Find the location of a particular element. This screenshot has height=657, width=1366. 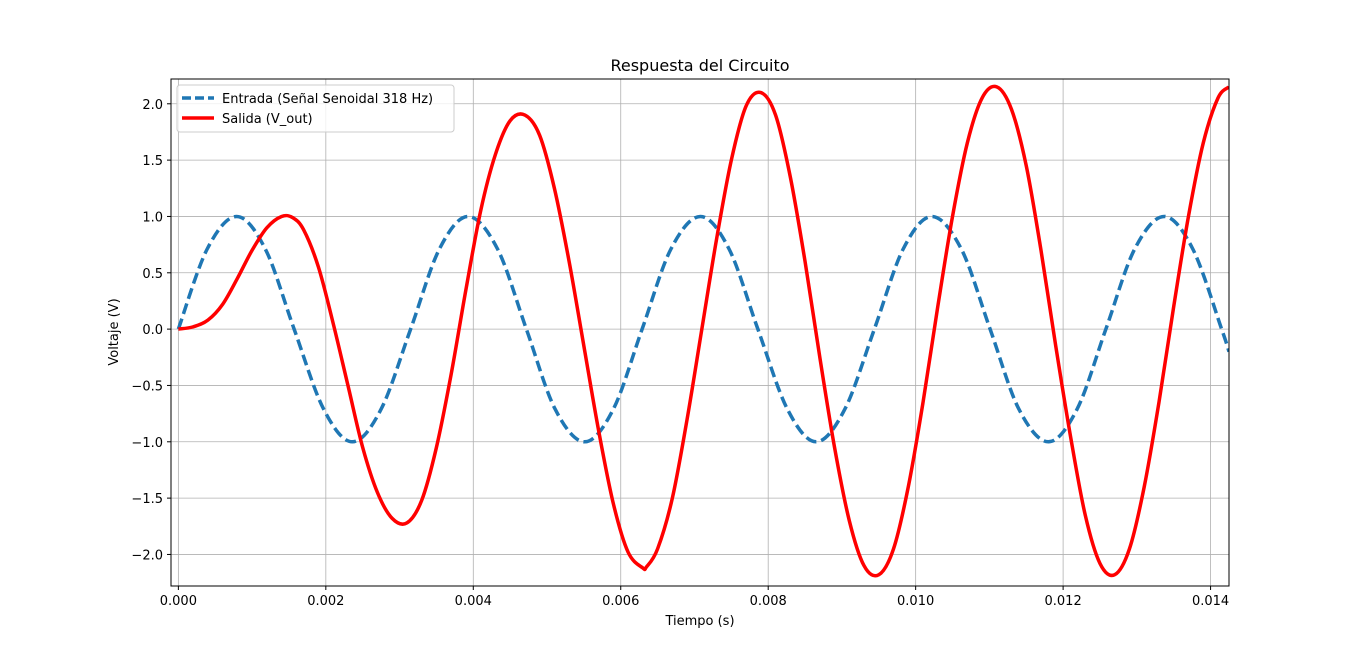

x-tick-label: 0.006 is located at coordinates (620, 601).